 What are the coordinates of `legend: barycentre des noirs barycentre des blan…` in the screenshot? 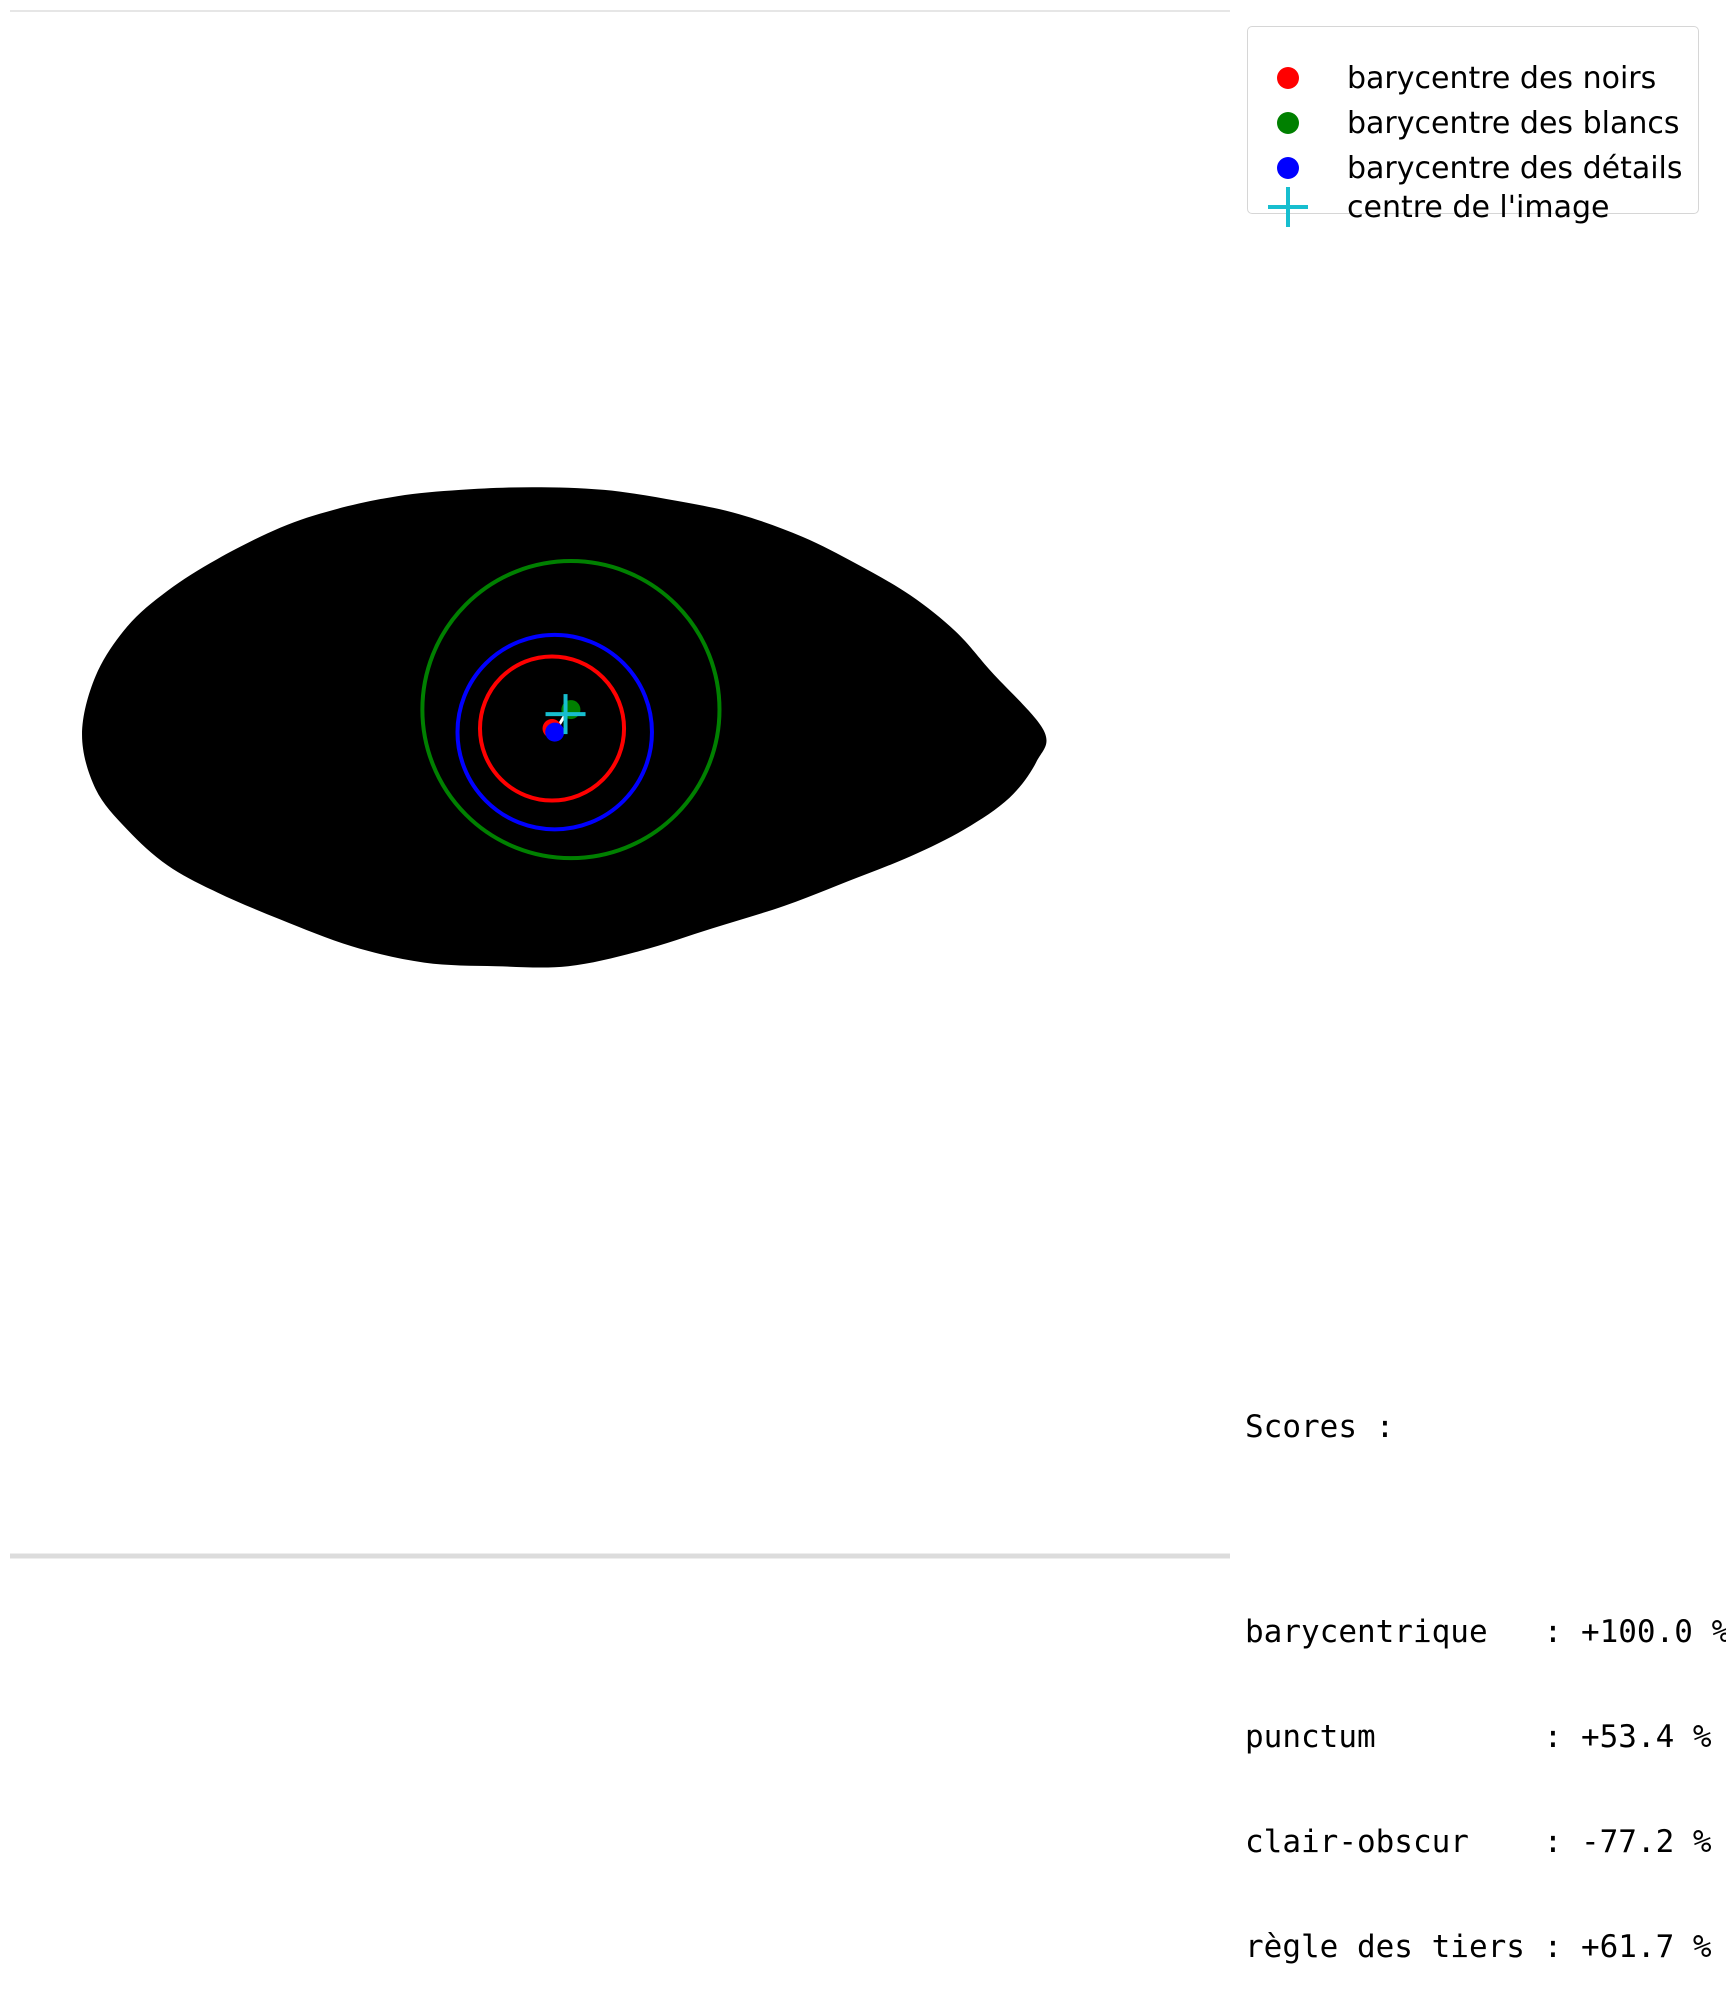 It's located at (1473, 126).